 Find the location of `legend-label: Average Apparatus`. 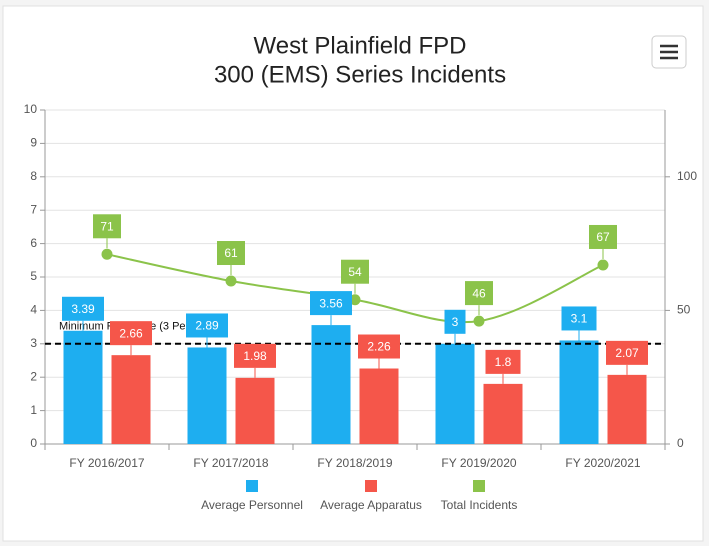

legend-label: Average Apparatus is located at coordinates (371, 505).